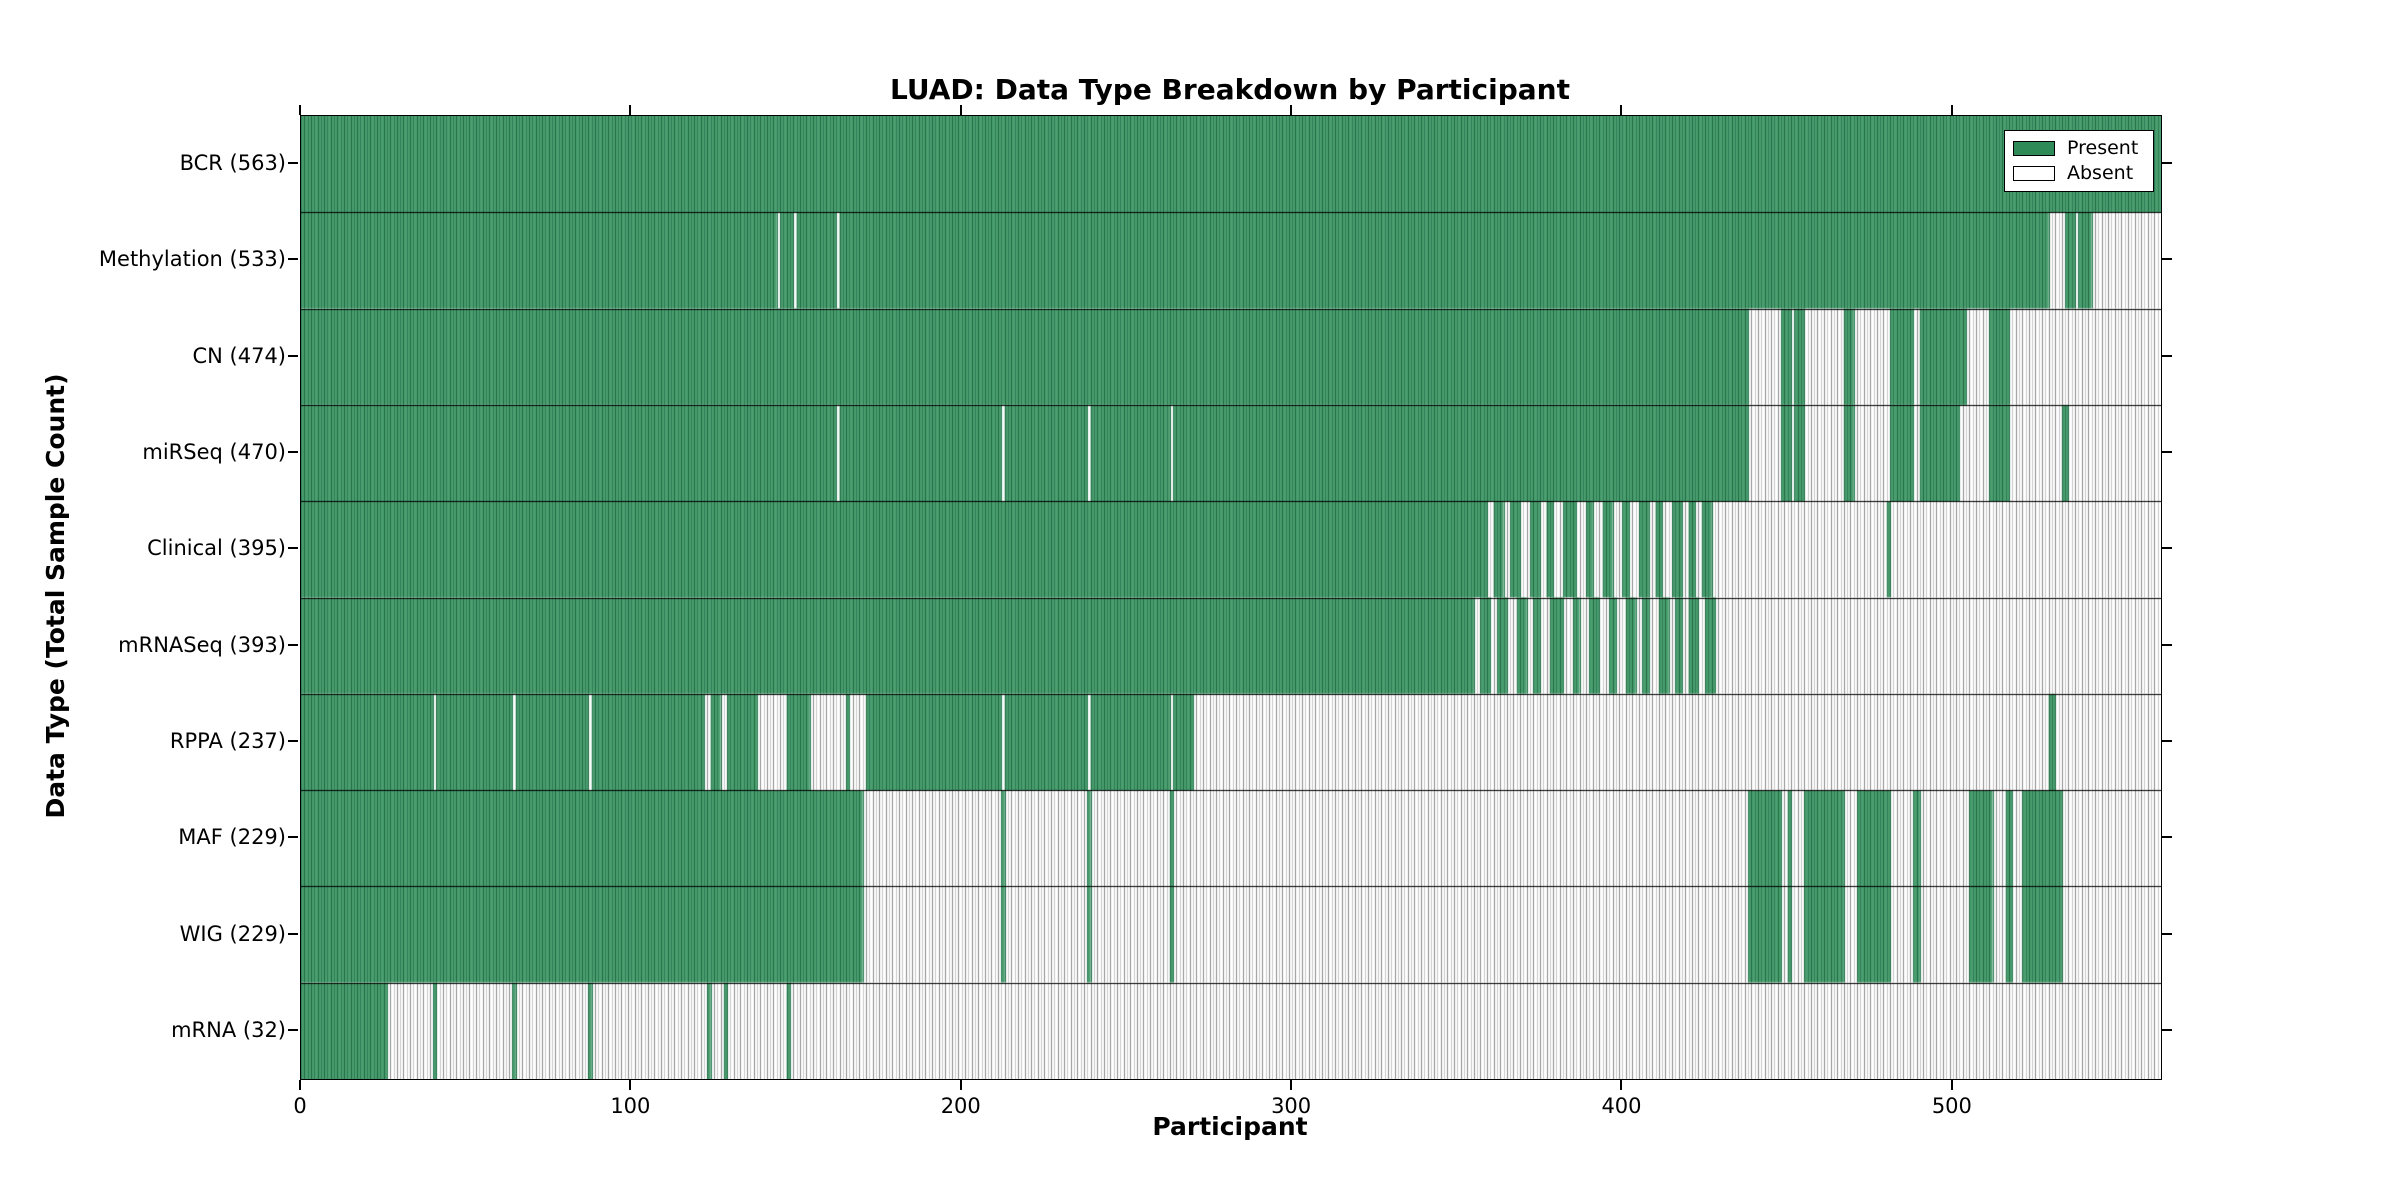  Describe the element at coordinates (202, 644) in the screenshot. I see `y-tick-label: mRNASeq (393)` at that location.